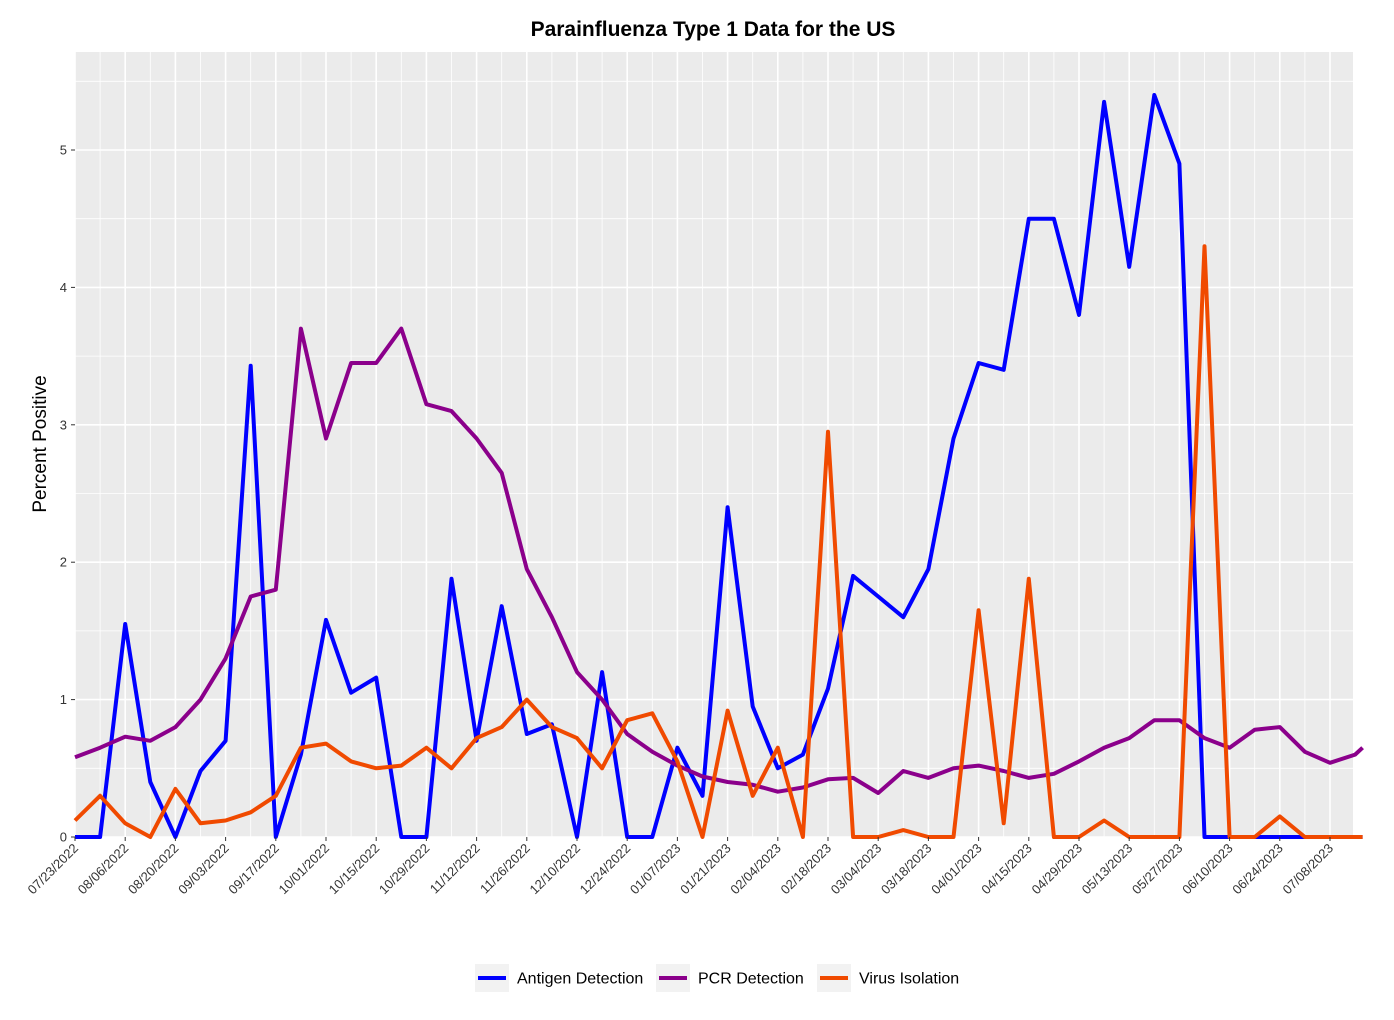  Describe the element at coordinates (751, 979) in the screenshot. I see `legend-label: PCR Detection` at that location.